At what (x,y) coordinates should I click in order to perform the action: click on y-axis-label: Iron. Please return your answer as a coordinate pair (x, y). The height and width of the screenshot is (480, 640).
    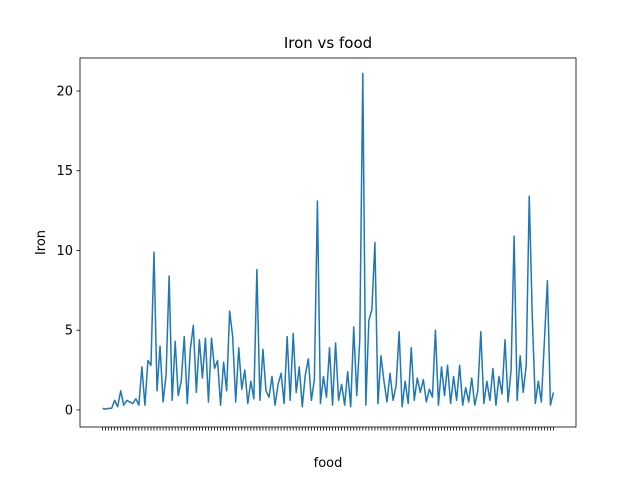
    Looking at the image, I should click on (41, 242).